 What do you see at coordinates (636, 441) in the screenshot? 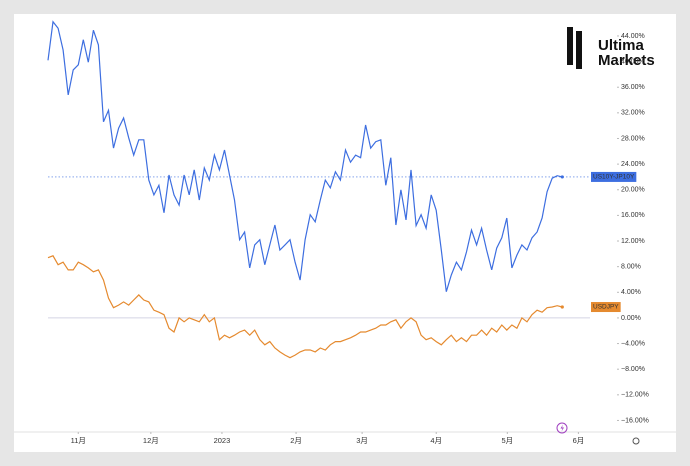
I see `settings-icon` at bounding box center [636, 441].